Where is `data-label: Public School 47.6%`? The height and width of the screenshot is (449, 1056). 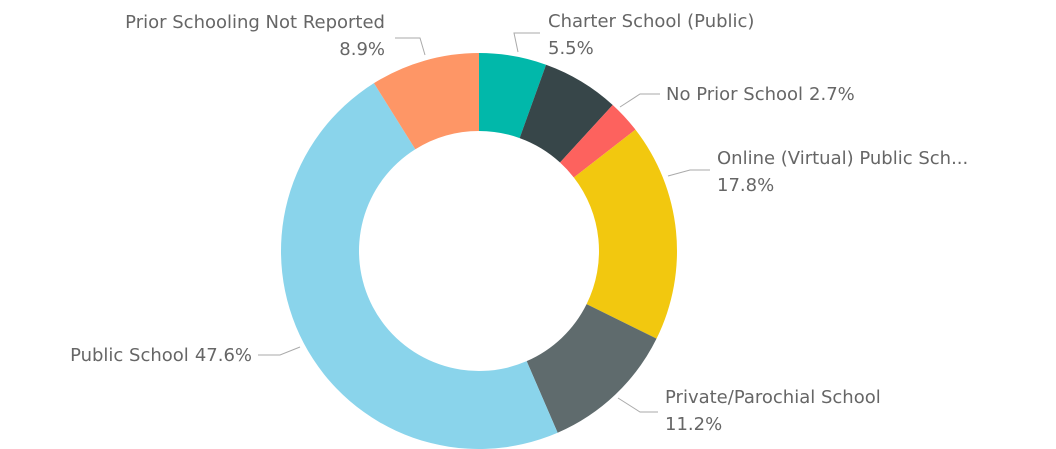 data-label: Public School 47.6% is located at coordinates (161, 355).